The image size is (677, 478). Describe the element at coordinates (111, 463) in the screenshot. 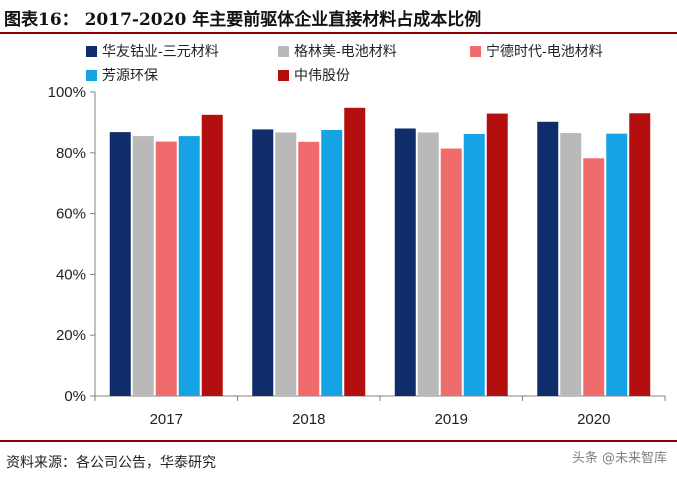

I see `source-note: 资料来源：各公司公告，华泰研究` at that location.